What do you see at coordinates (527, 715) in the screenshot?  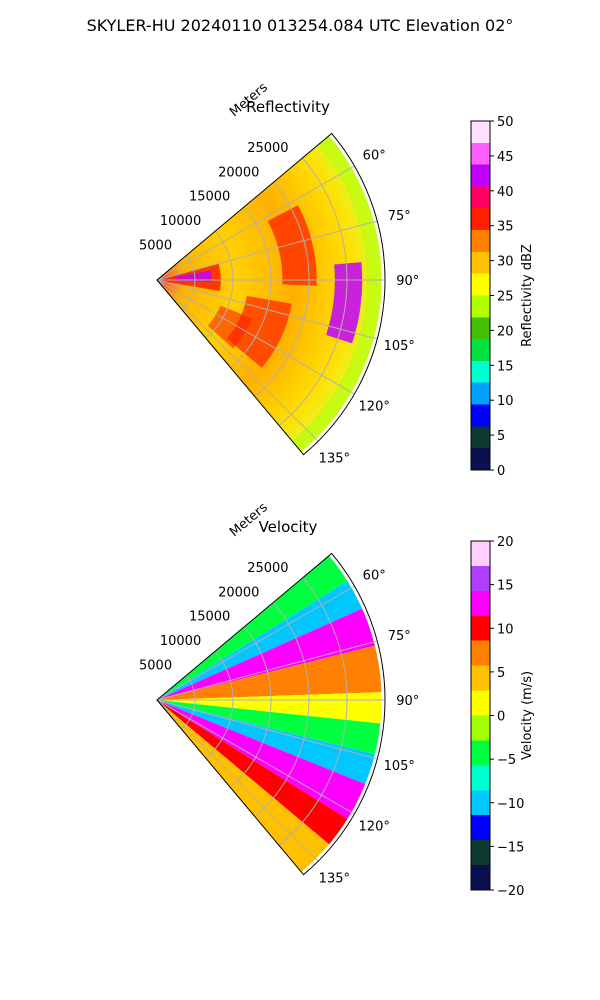 I see `colorbar-label: Velocity (m/s)` at bounding box center [527, 715].